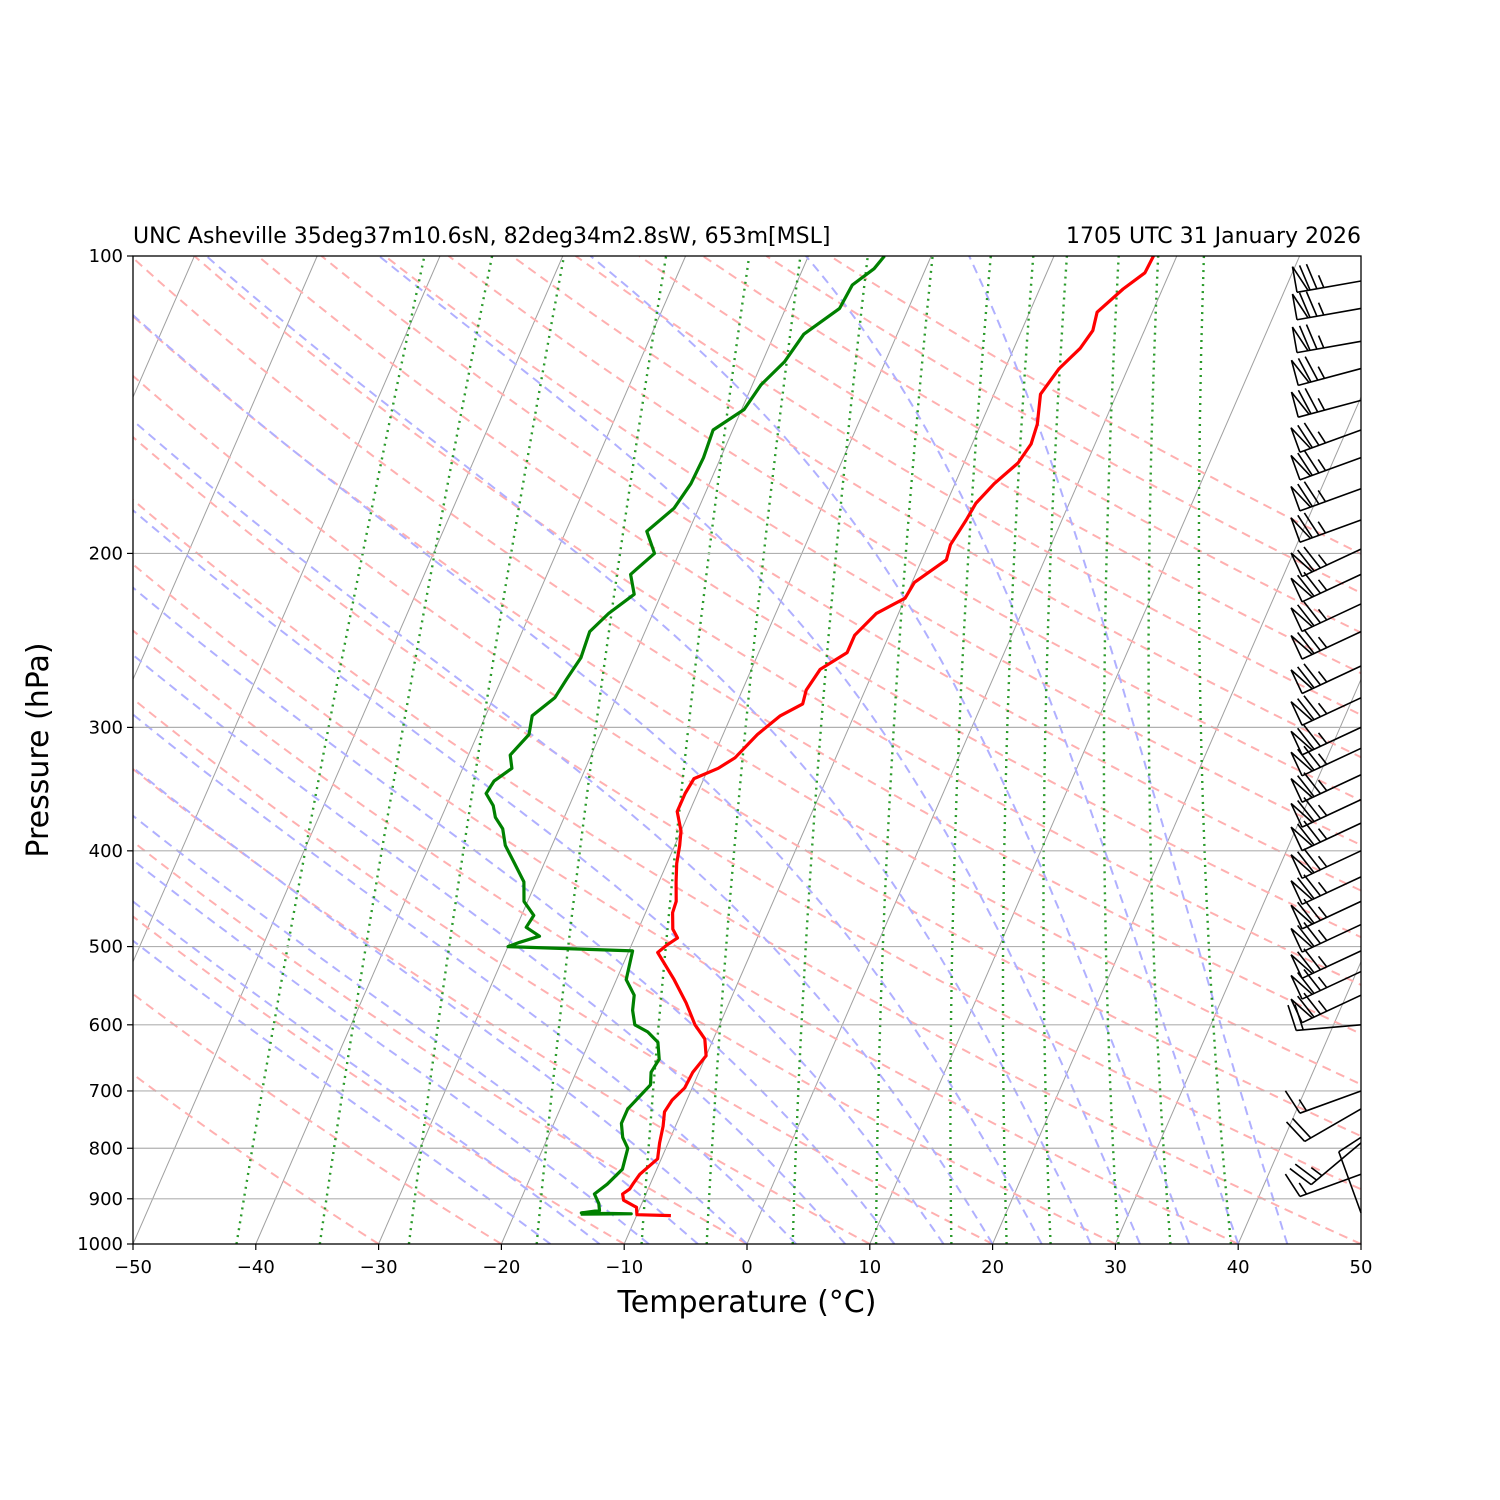 The image size is (1500, 1500). Describe the element at coordinates (1115, 1267) in the screenshot. I see `x-tick-label: 30` at that location.